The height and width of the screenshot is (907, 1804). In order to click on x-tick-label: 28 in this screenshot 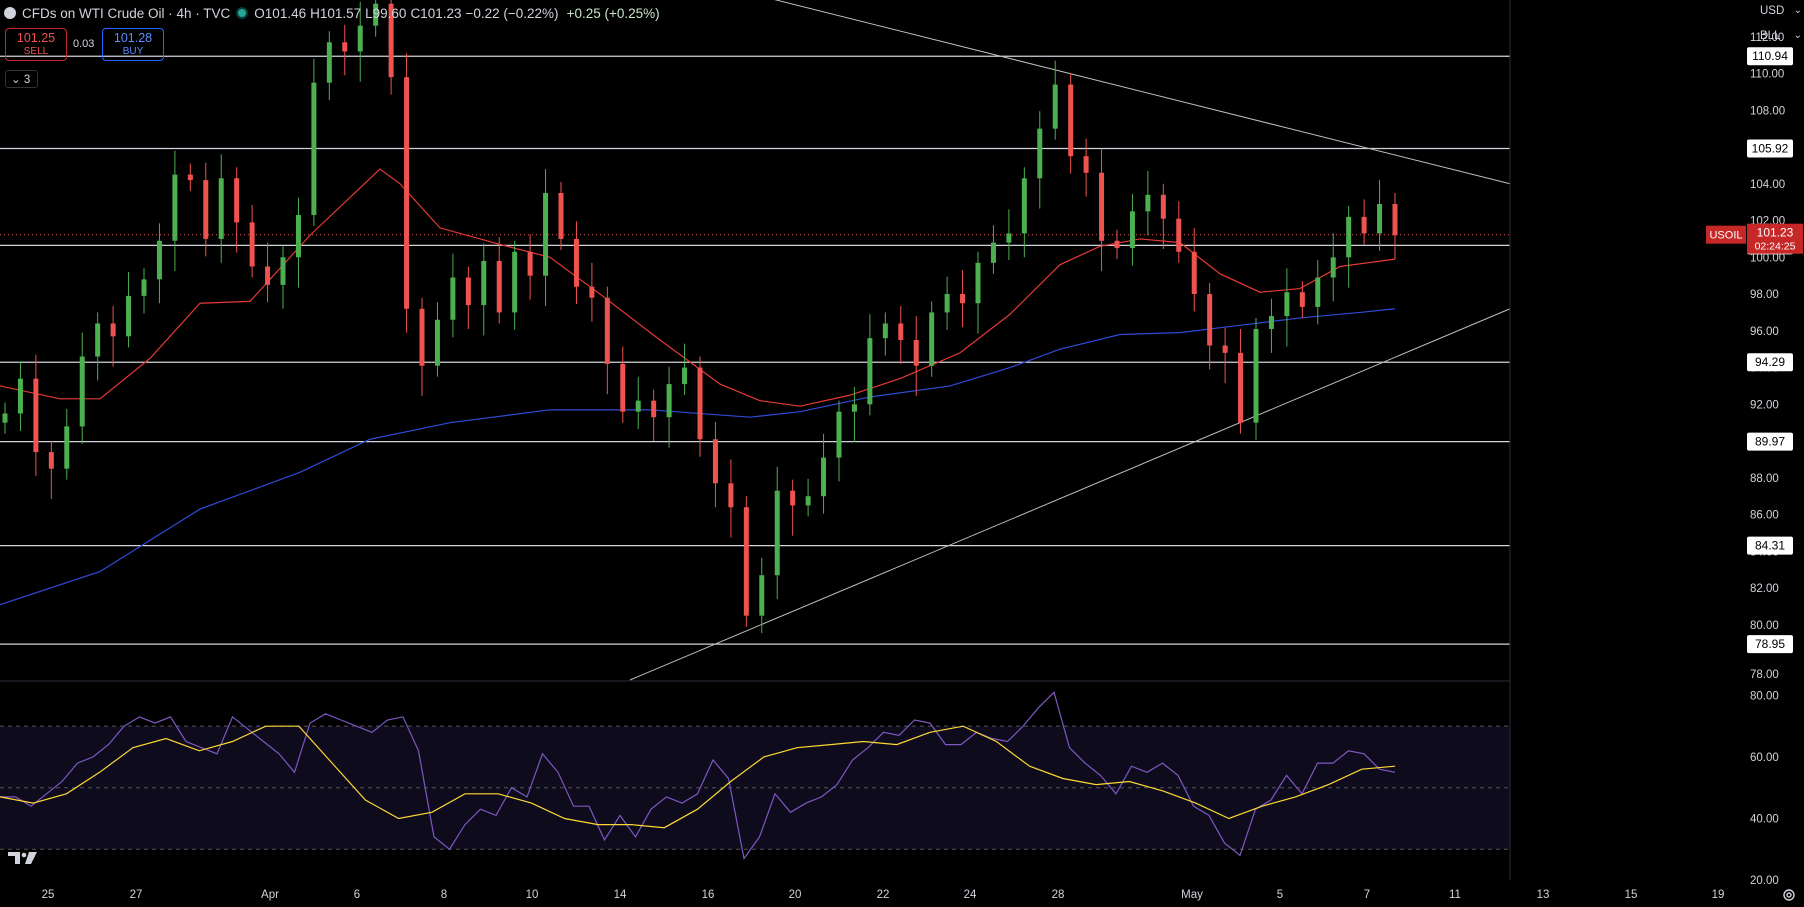, I will do `click(1058, 895)`.